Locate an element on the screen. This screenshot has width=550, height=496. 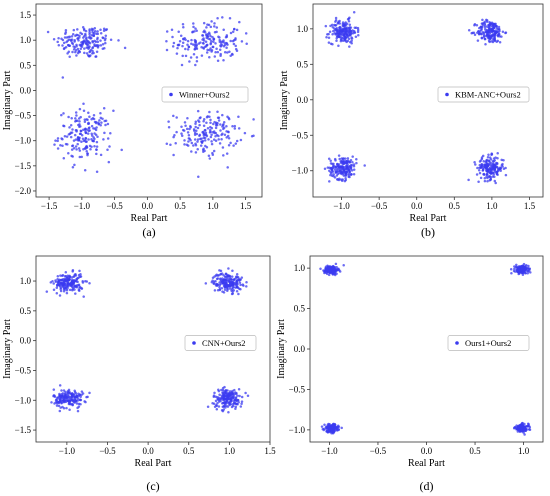
x-tick-label: 0.0 is located at coordinates (148, 206).